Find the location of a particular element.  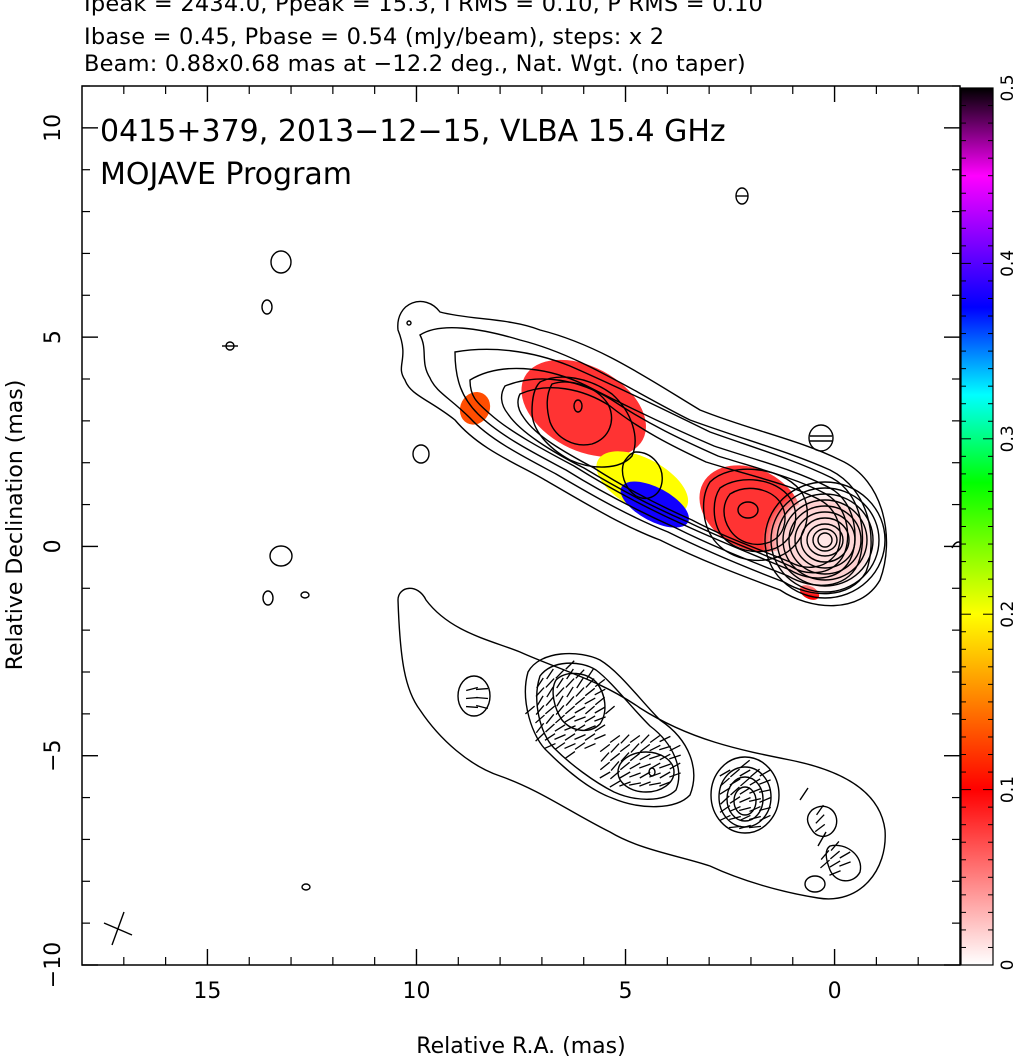

contour-2-upper is located at coordinates (645, 461).